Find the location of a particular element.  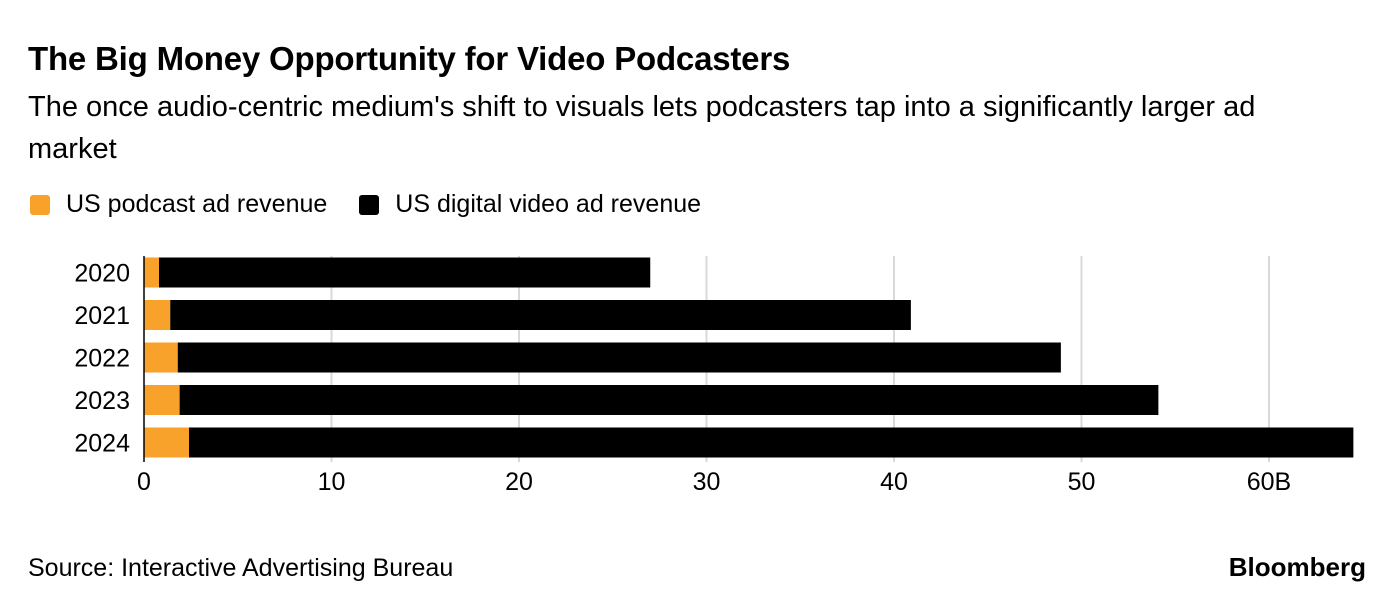

category-label-2022: 2022 is located at coordinates (102, 359).